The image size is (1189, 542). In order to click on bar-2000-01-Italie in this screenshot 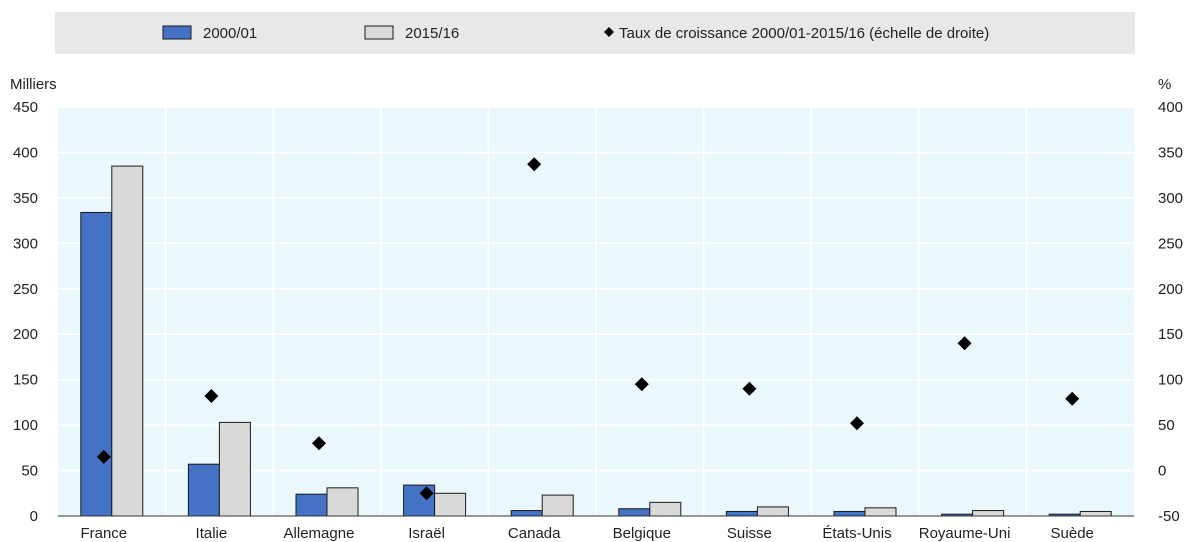, I will do `click(203, 490)`.